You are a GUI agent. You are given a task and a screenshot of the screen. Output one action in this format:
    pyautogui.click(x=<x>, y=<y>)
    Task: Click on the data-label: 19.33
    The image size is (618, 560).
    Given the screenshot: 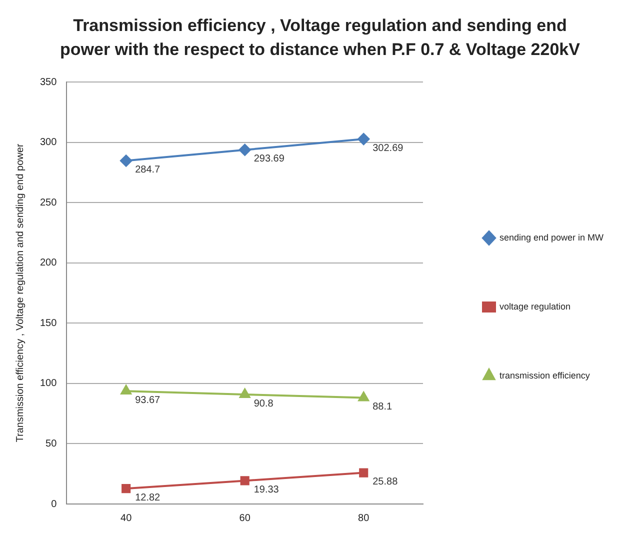 What is the action you would take?
    pyautogui.click(x=267, y=490)
    